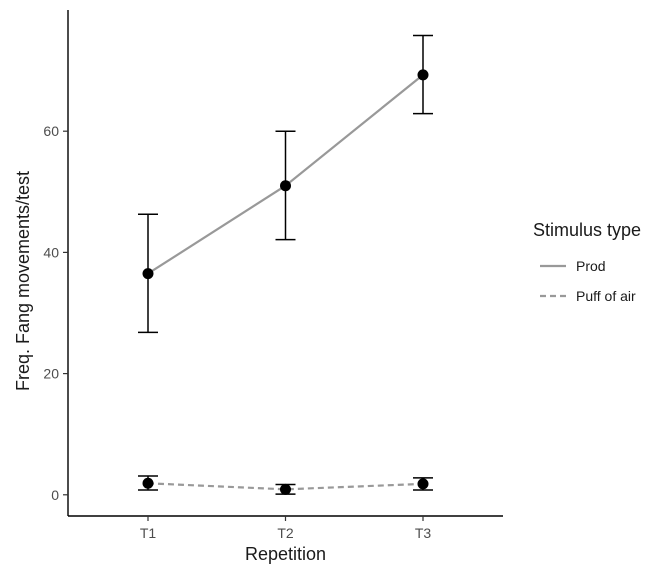  I want to click on legend-title: Stimulus type, so click(587, 230).